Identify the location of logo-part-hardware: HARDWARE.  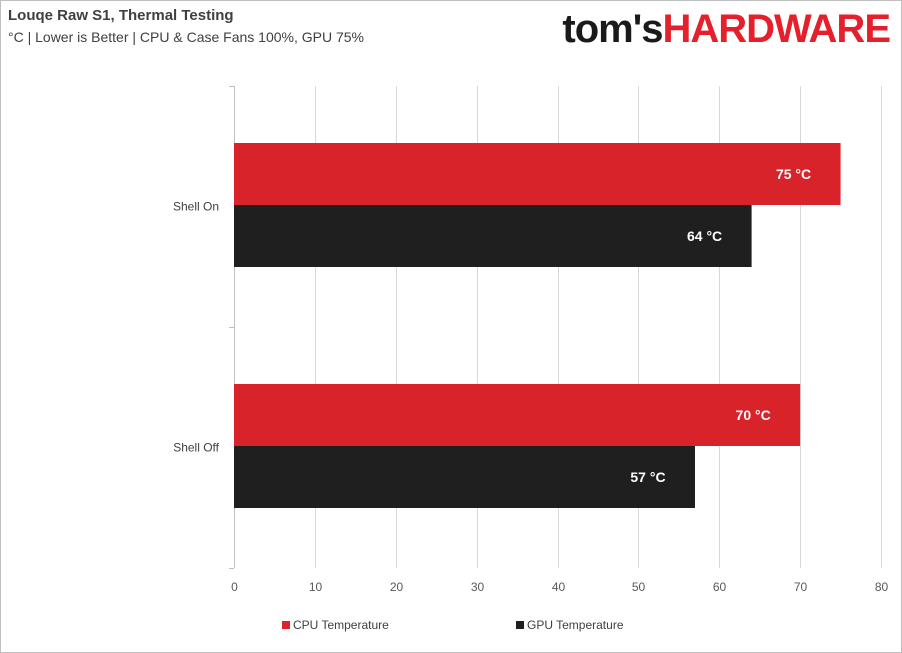
(776, 29).